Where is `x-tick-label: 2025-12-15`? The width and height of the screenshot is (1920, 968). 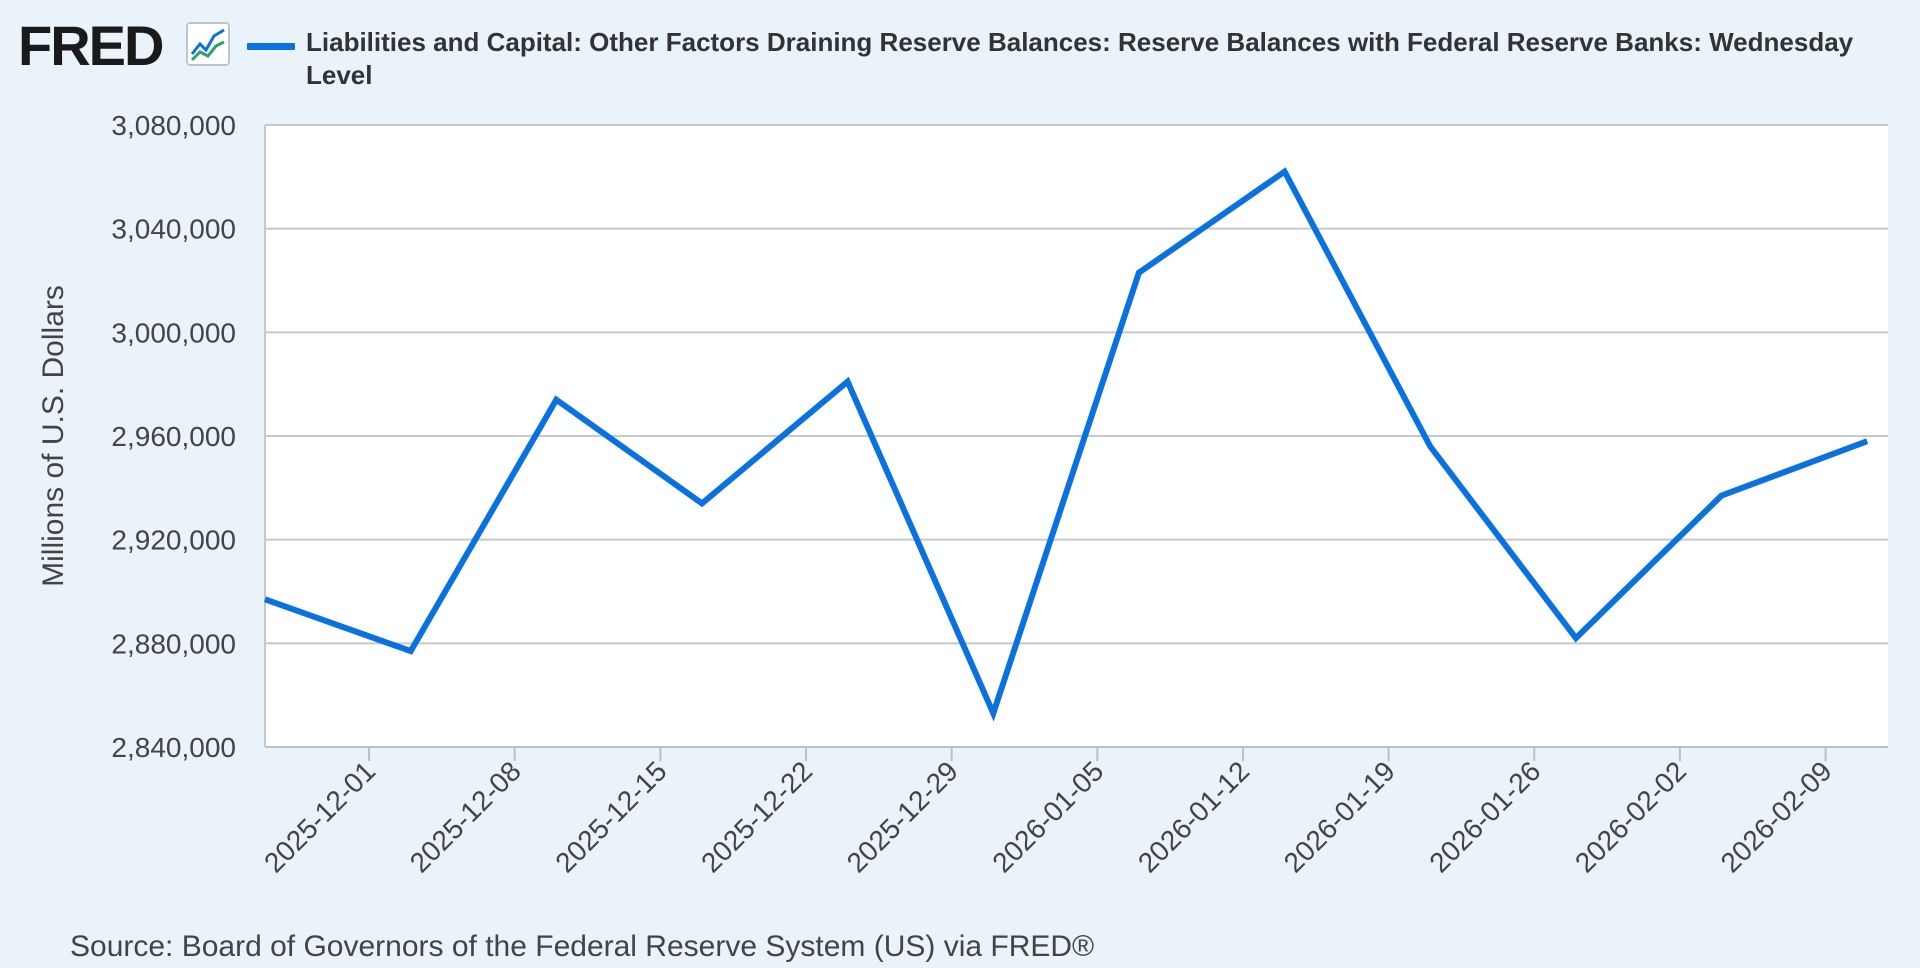
x-tick-label: 2025-12-15 is located at coordinates (610, 816).